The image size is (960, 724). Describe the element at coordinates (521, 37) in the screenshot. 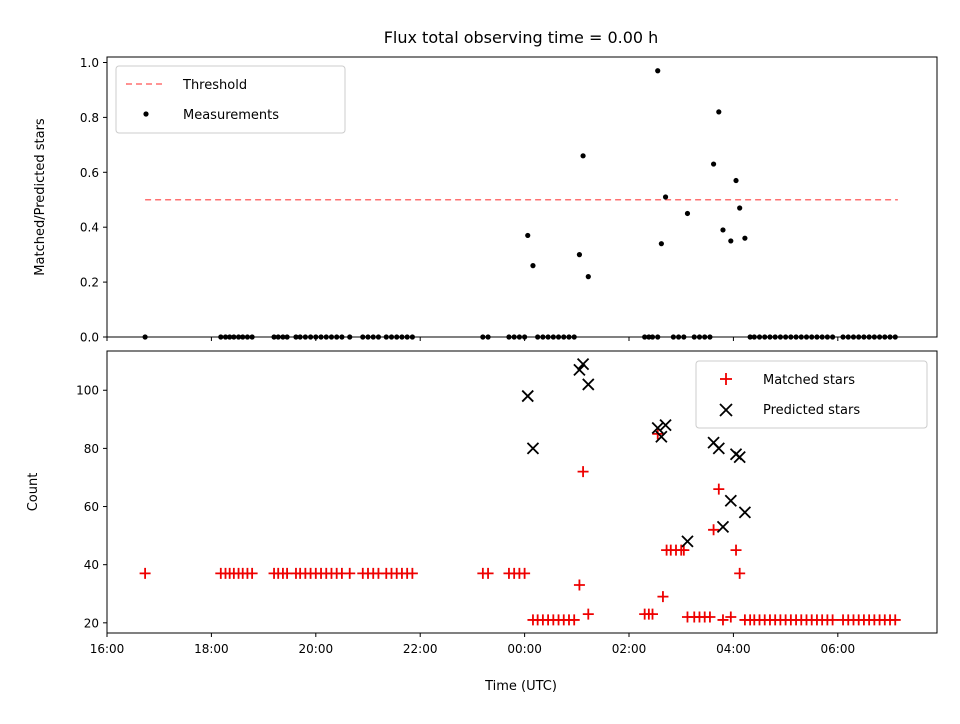

I see `chart-title: Flux total observing time = 0.00 h` at that location.